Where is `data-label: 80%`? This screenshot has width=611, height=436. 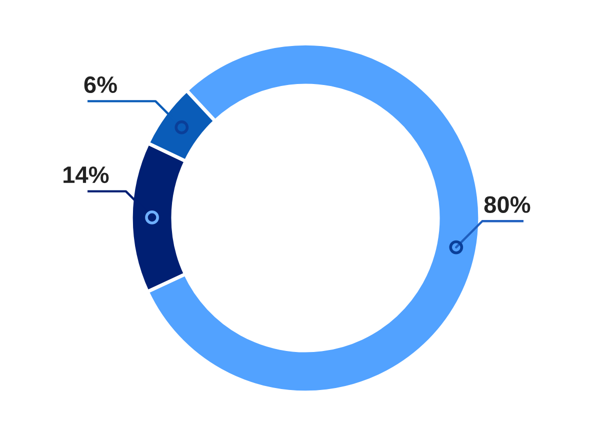
data-label: 80% is located at coordinates (507, 204).